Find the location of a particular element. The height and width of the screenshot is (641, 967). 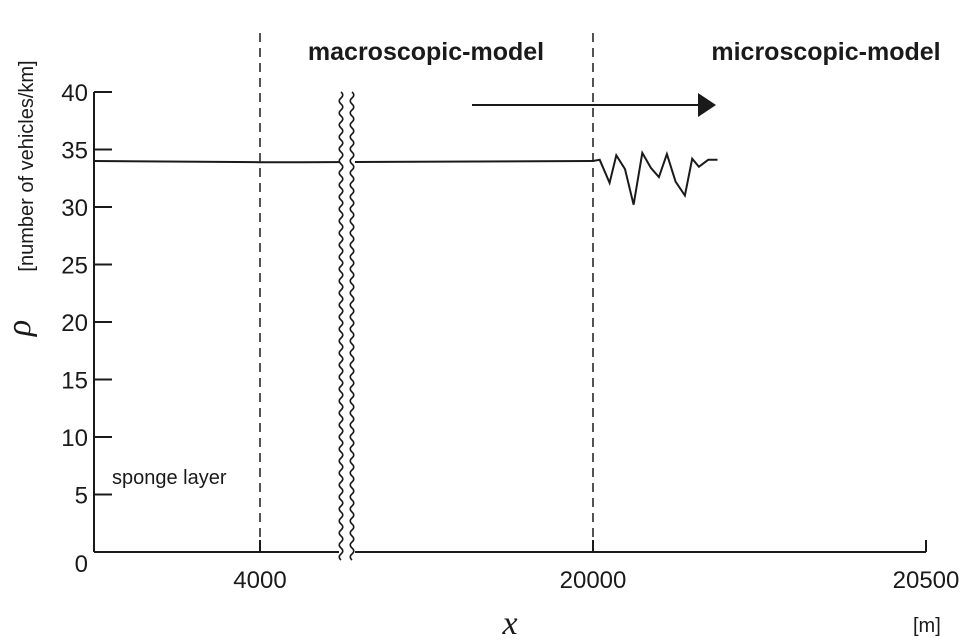

microscopic-model-label: microscopic-model is located at coordinates (825, 52).